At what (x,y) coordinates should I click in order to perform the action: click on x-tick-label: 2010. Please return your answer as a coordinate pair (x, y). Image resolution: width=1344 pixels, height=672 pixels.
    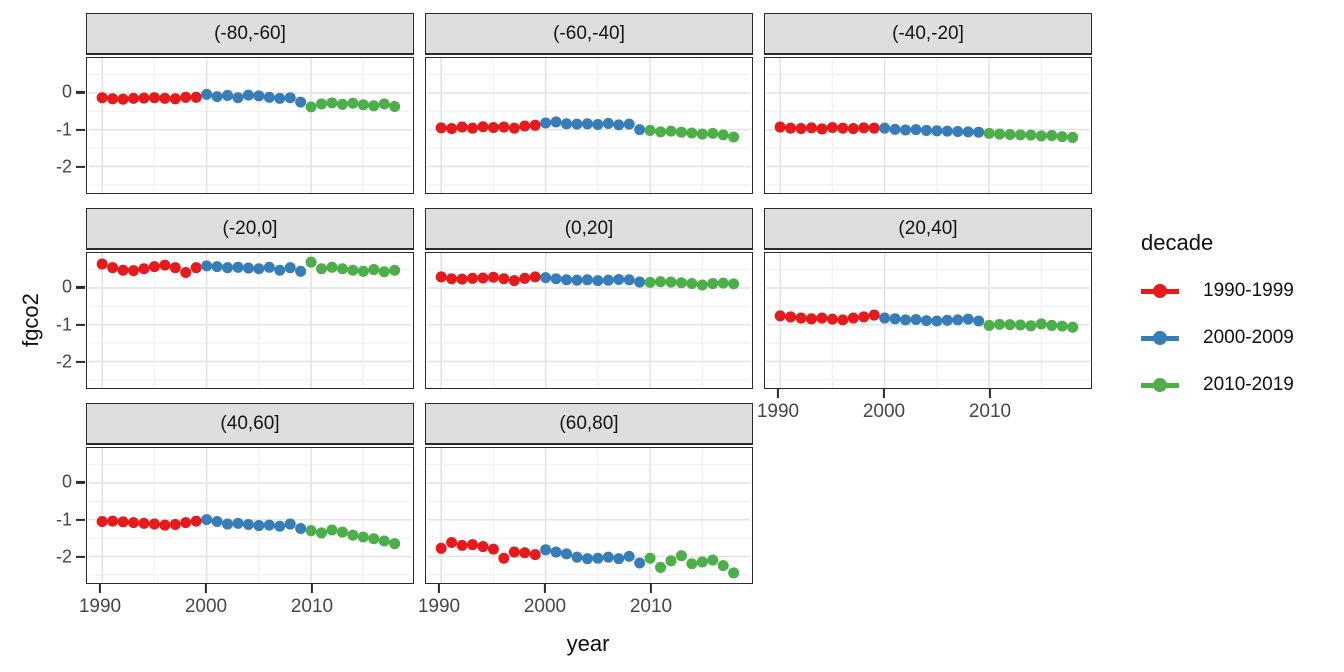
    Looking at the image, I should click on (651, 606).